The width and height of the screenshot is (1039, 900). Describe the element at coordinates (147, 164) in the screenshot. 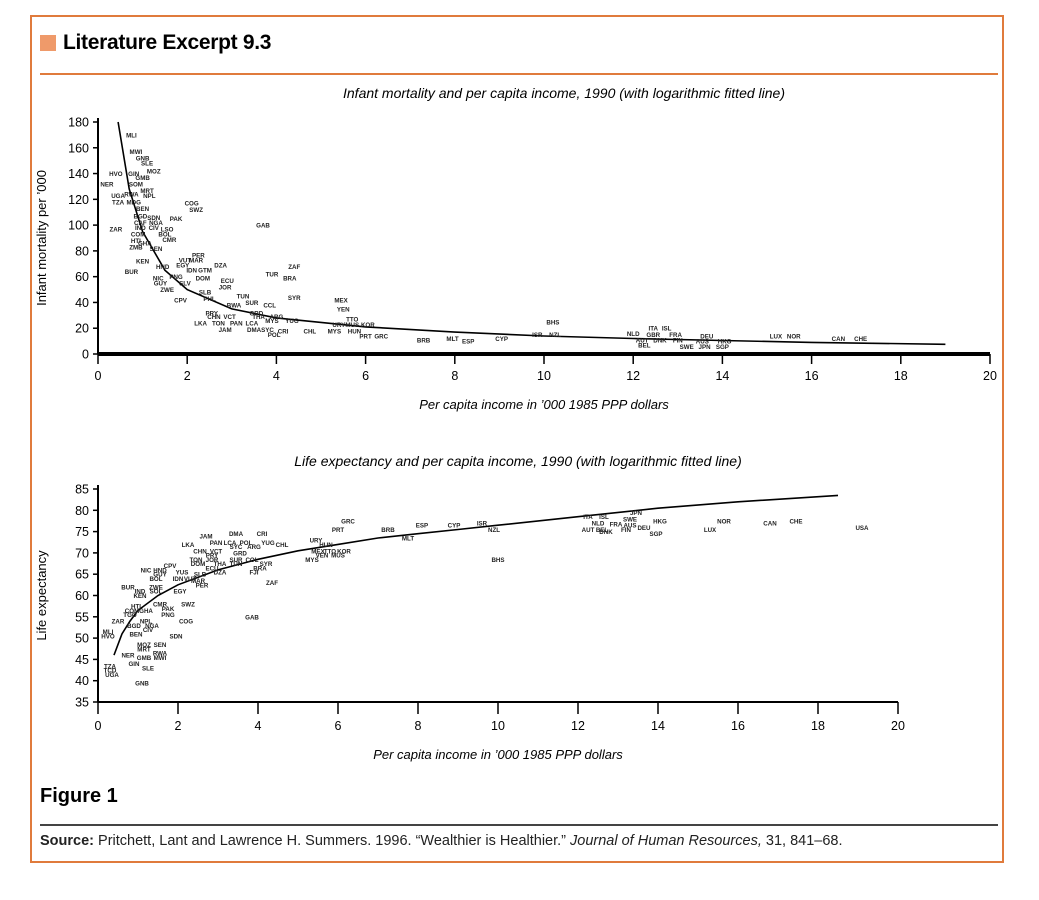

I see `data-point-label: SLE` at that location.